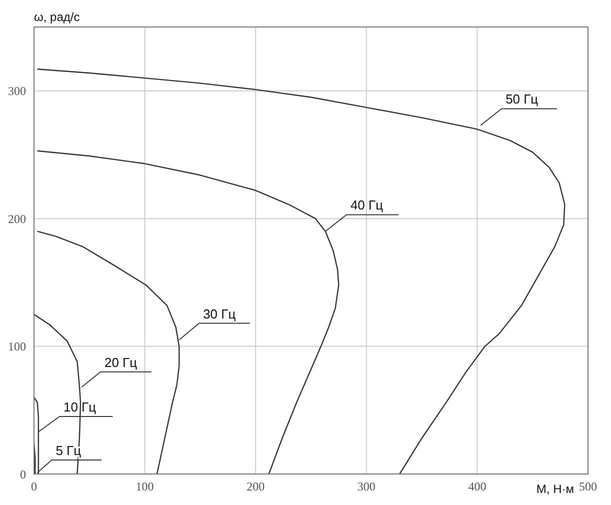  I want to click on x-axis-title: M, Н·м, so click(555, 489).